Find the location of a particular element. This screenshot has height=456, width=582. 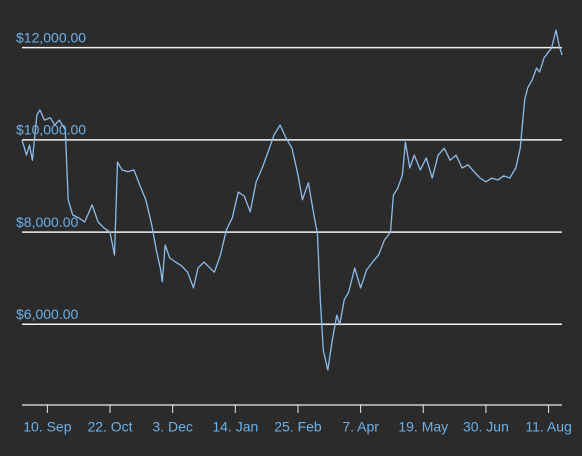

x-tick-label: 7. Apr is located at coordinates (360, 427).